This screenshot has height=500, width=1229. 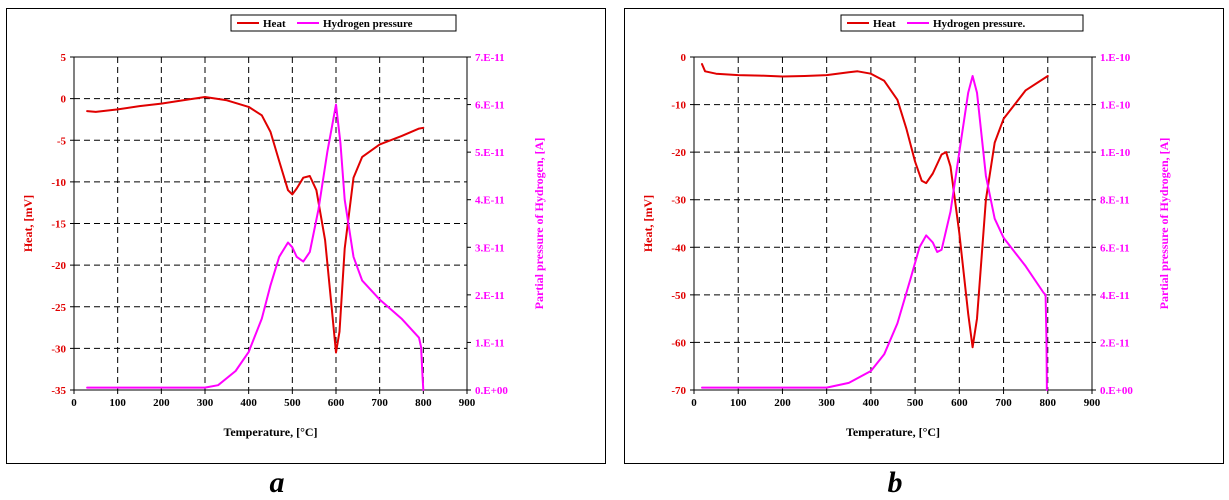 What do you see at coordinates (490, 248) in the screenshot?
I see `y-right-tick-label: 3.E-11` at bounding box center [490, 248].